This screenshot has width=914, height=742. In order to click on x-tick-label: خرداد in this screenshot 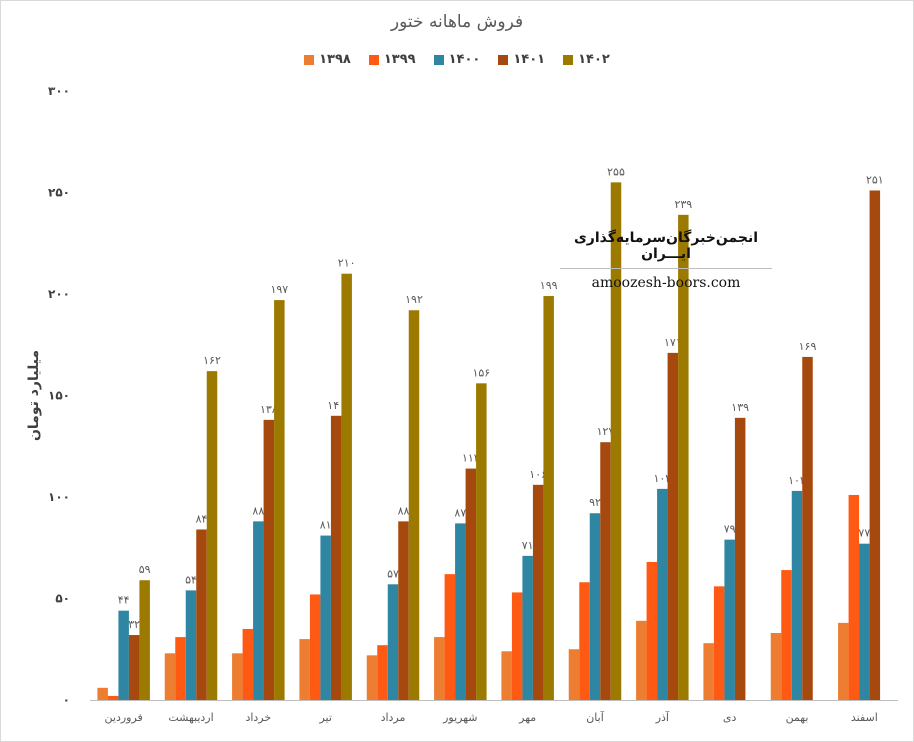, I will do `click(258, 717)`.